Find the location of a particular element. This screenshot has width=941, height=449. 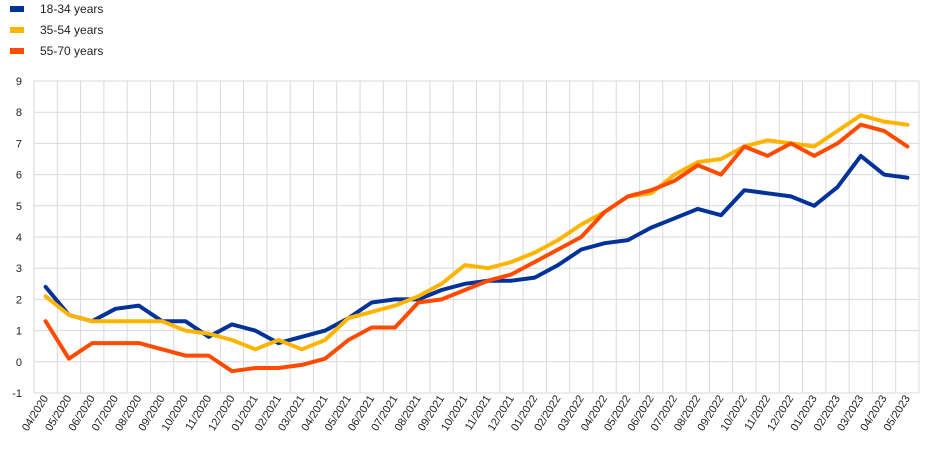

legend-label-1: 35-54 years is located at coordinates (71, 30).